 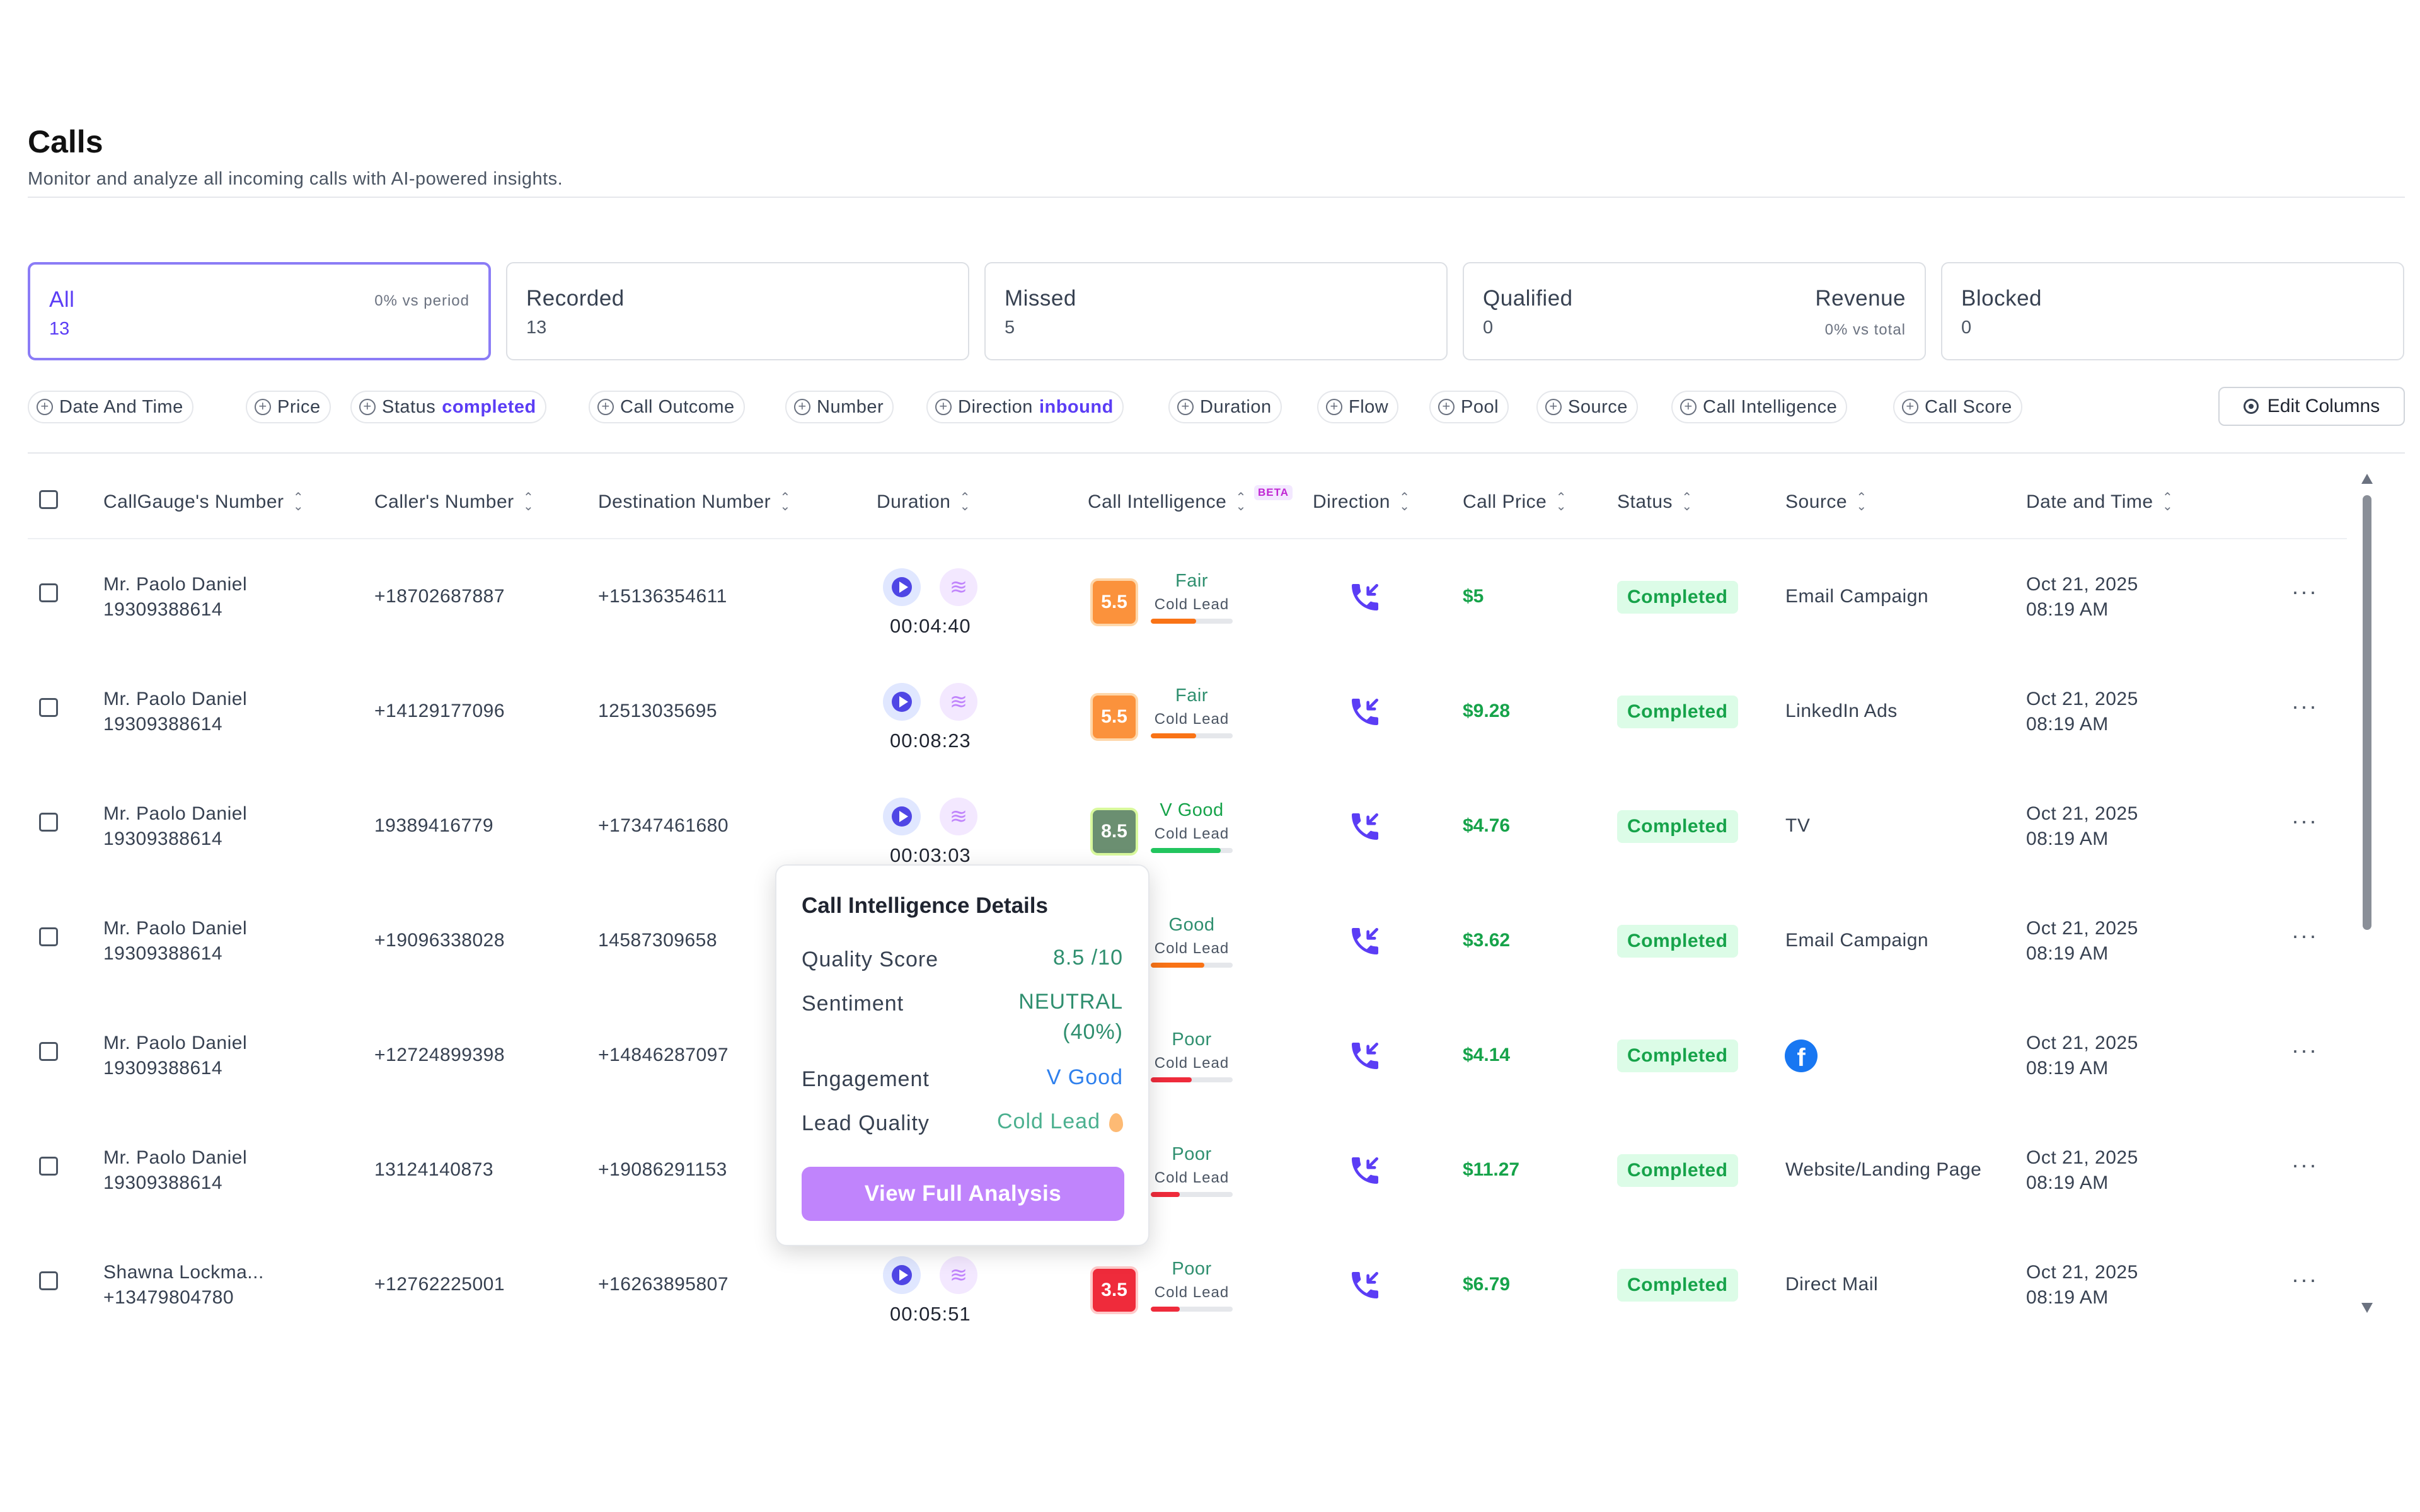 What do you see at coordinates (2367, 712) in the screenshot?
I see `scrollbar-thumb` at bounding box center [2367, 712].